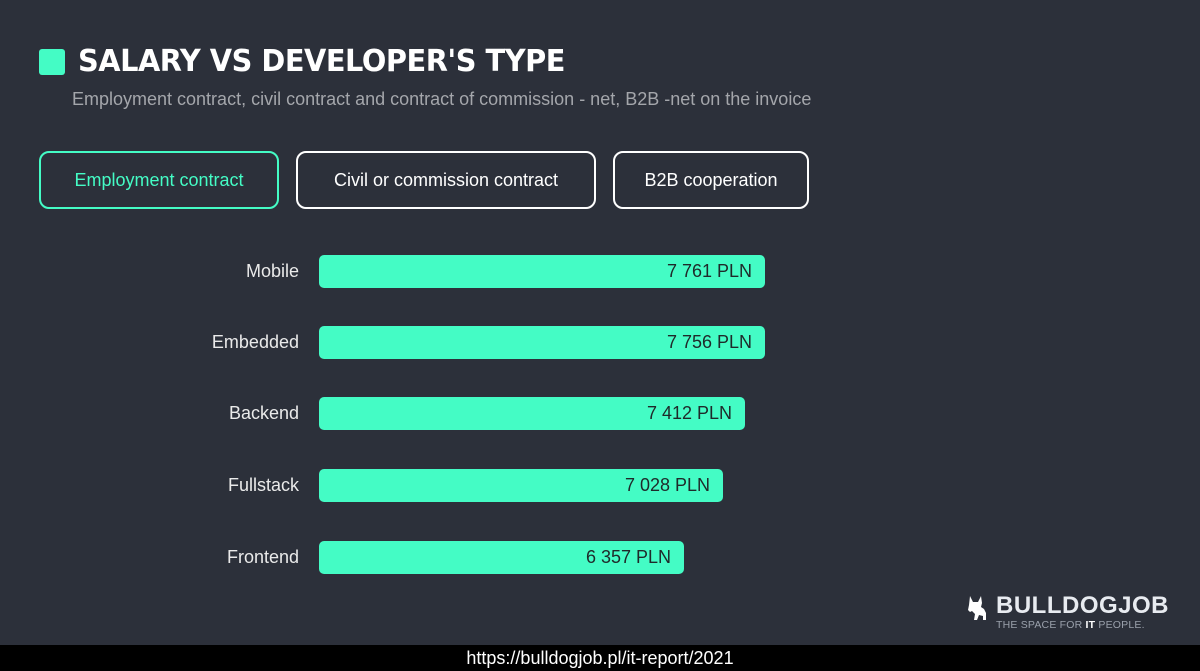  What do you see at coordinates (521, 485) in the screenshot?
I see `bar-fullstack: 7 028 PLN` at bounding box center [521, 485].